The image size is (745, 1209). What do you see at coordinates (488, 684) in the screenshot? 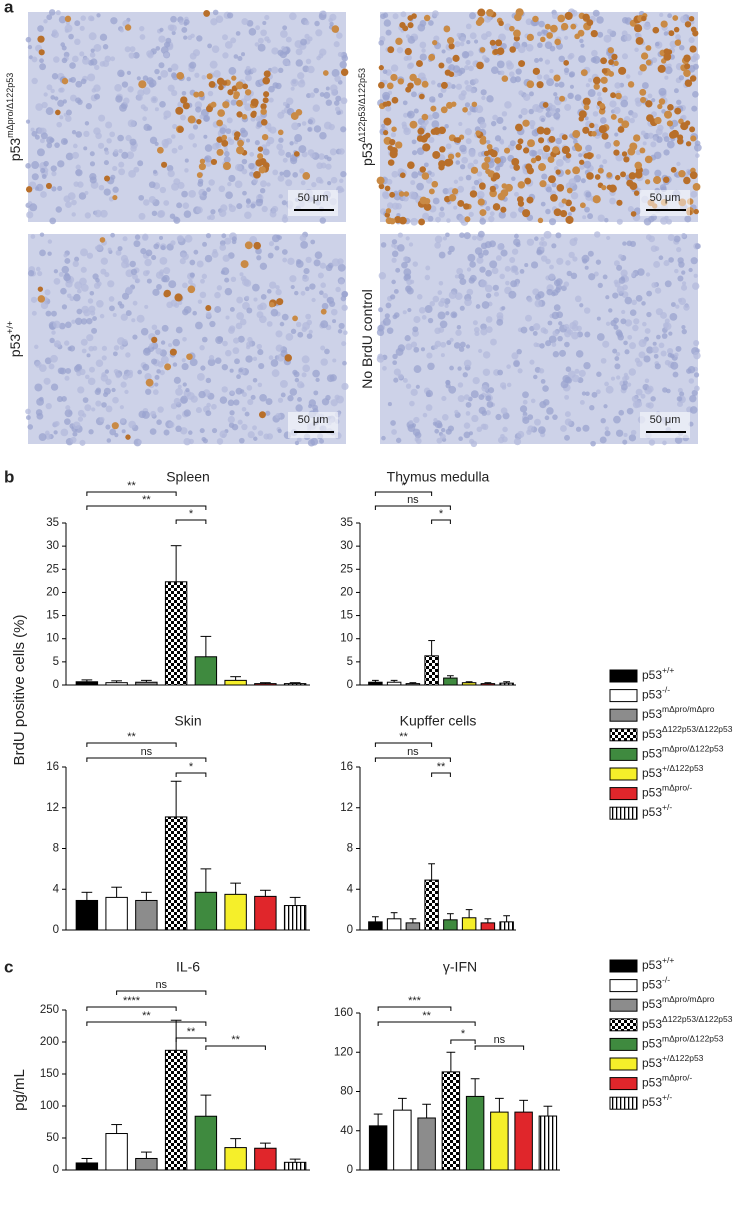
I see `bar` at bounding box center [488, 684].